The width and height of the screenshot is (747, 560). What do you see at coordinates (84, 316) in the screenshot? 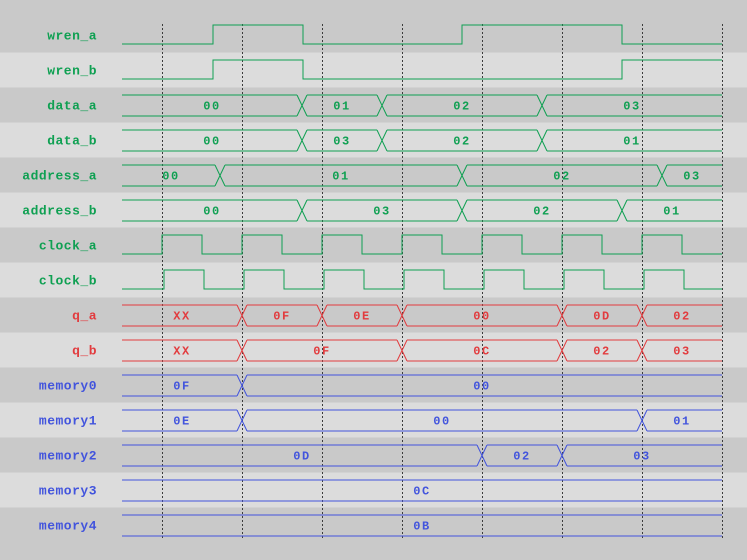
I see `signal-name-label-q_a: q_a` at bounding box center [84, 316].